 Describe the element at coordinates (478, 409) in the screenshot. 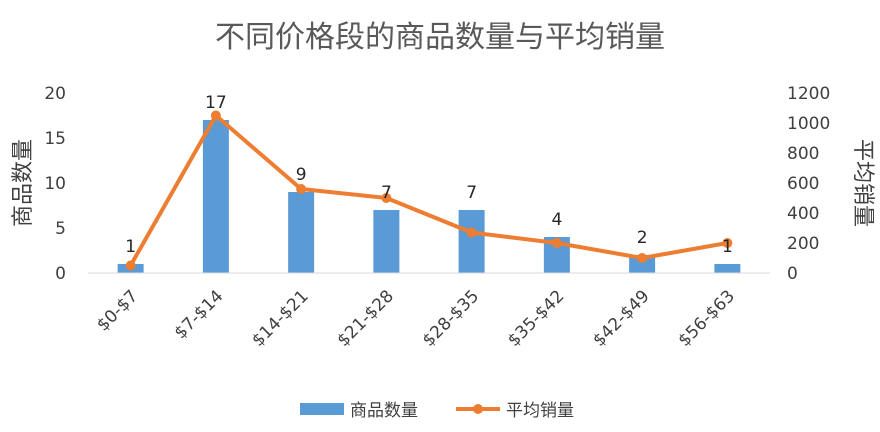

I see `legend-swatch-marker` at that location.